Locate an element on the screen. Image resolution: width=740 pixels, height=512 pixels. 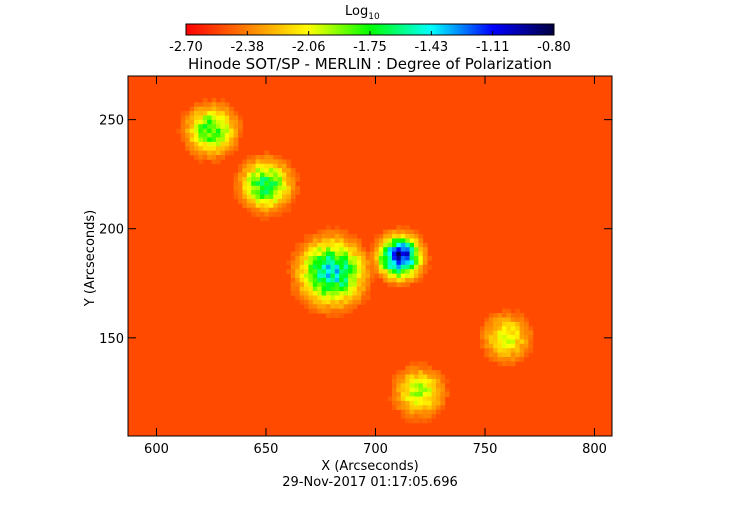
colorbar-tick-label: -2.38 is located at coordinates (248, 47).